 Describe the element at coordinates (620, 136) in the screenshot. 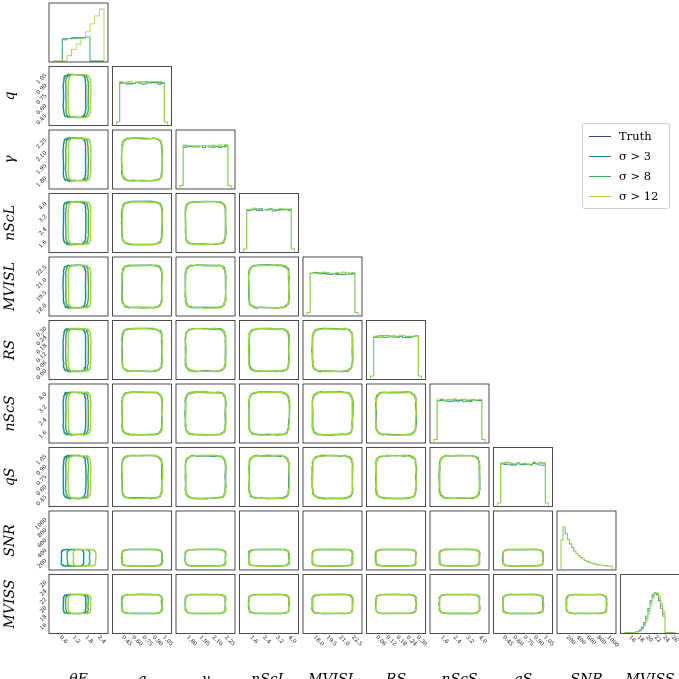

I see `legend-item-truth: Truth` at that location.